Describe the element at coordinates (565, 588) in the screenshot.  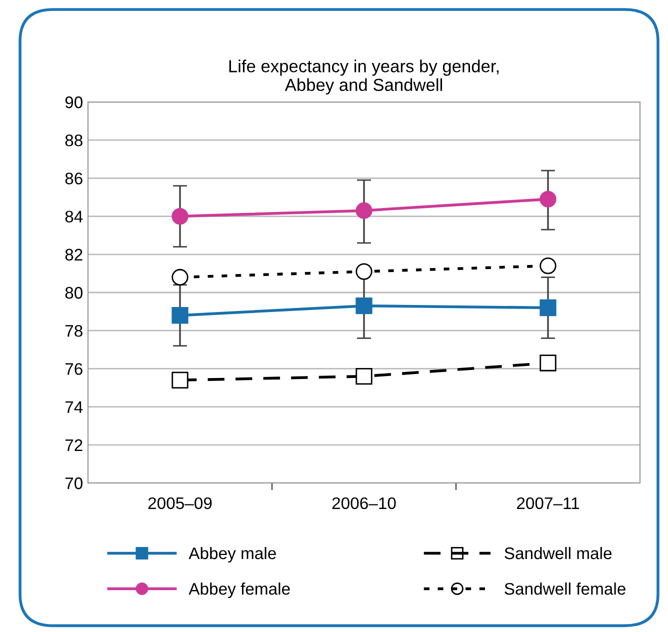
I see `legend-label: Sandwell female` at that location.